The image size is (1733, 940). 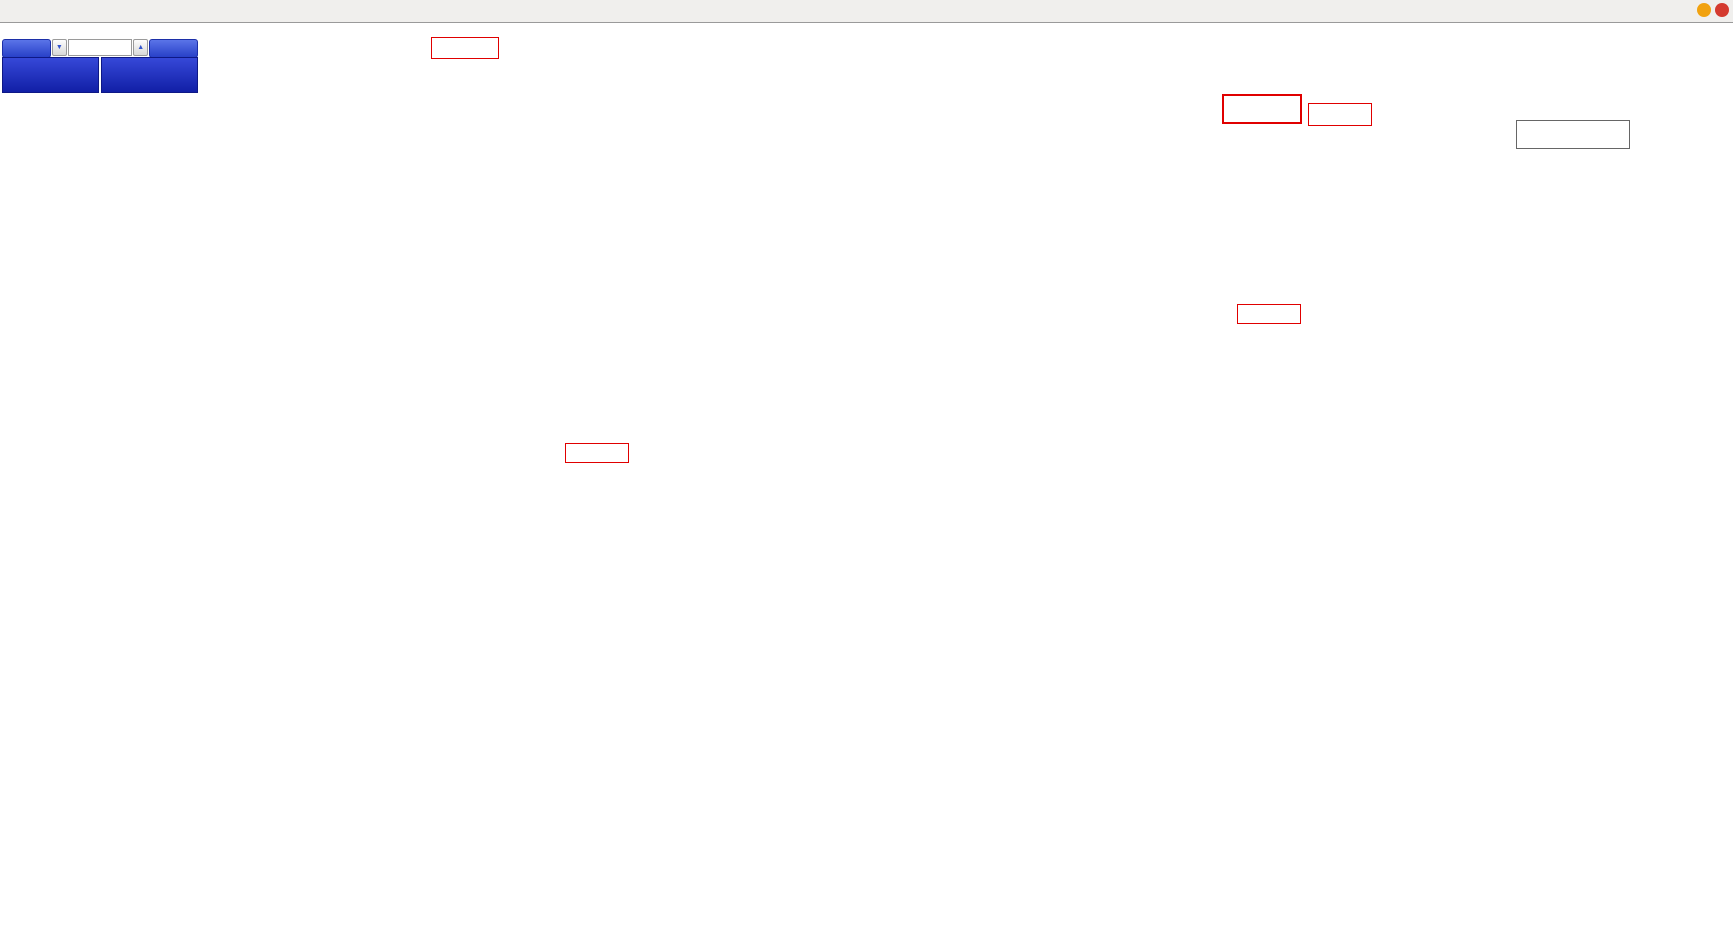 I want to click on cn-note-turning-point, so click(x=1573, y=134).